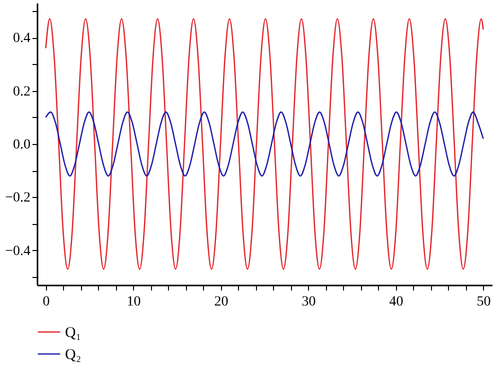 The image size is (500, 365). I want to click on x-tick-label: 10, so click(133, 302).